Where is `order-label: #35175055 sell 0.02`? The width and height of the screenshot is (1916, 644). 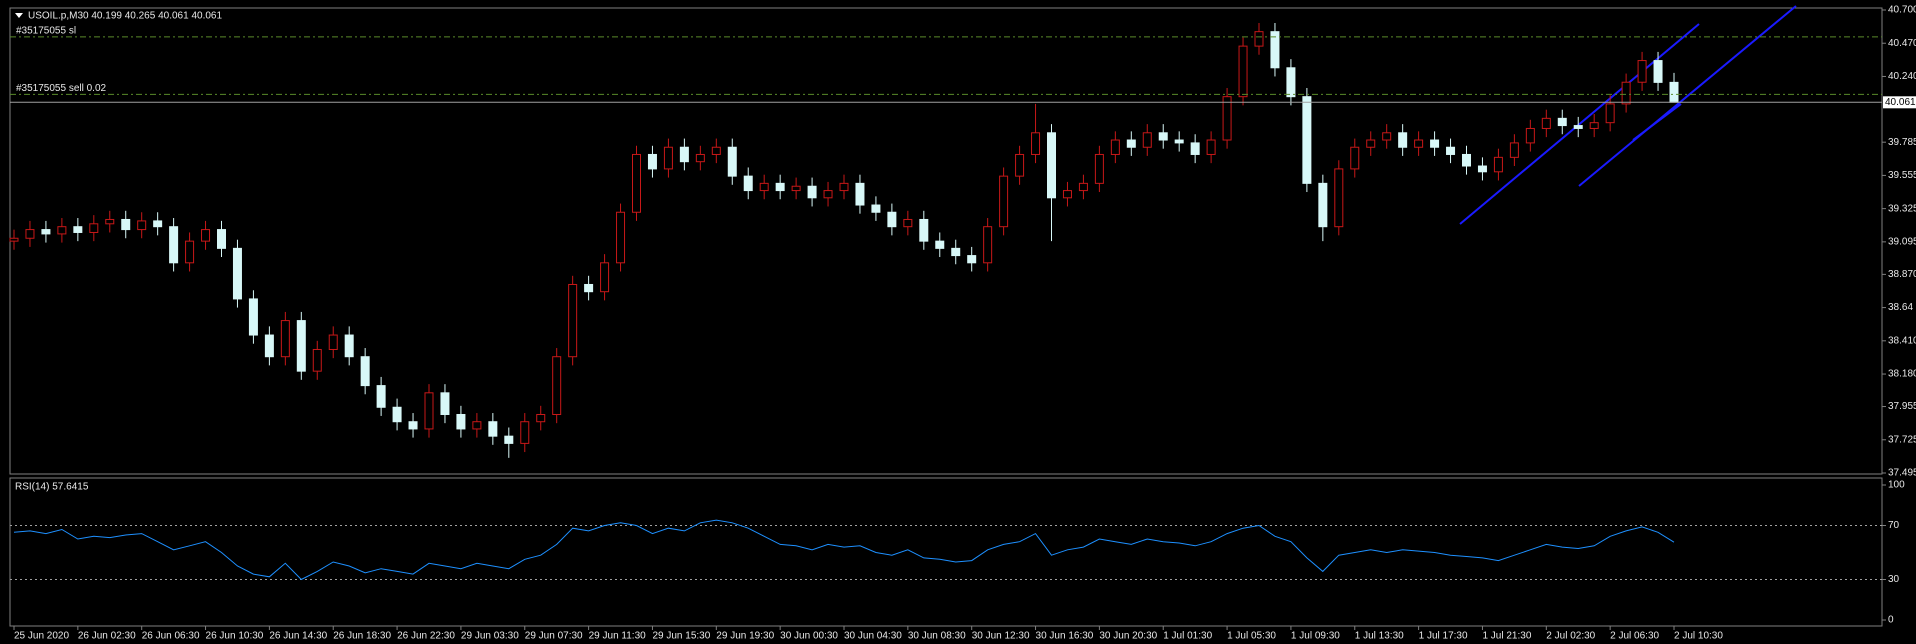
order-label: #35175055 sell 0.02 is located at coordinates (61, 88).